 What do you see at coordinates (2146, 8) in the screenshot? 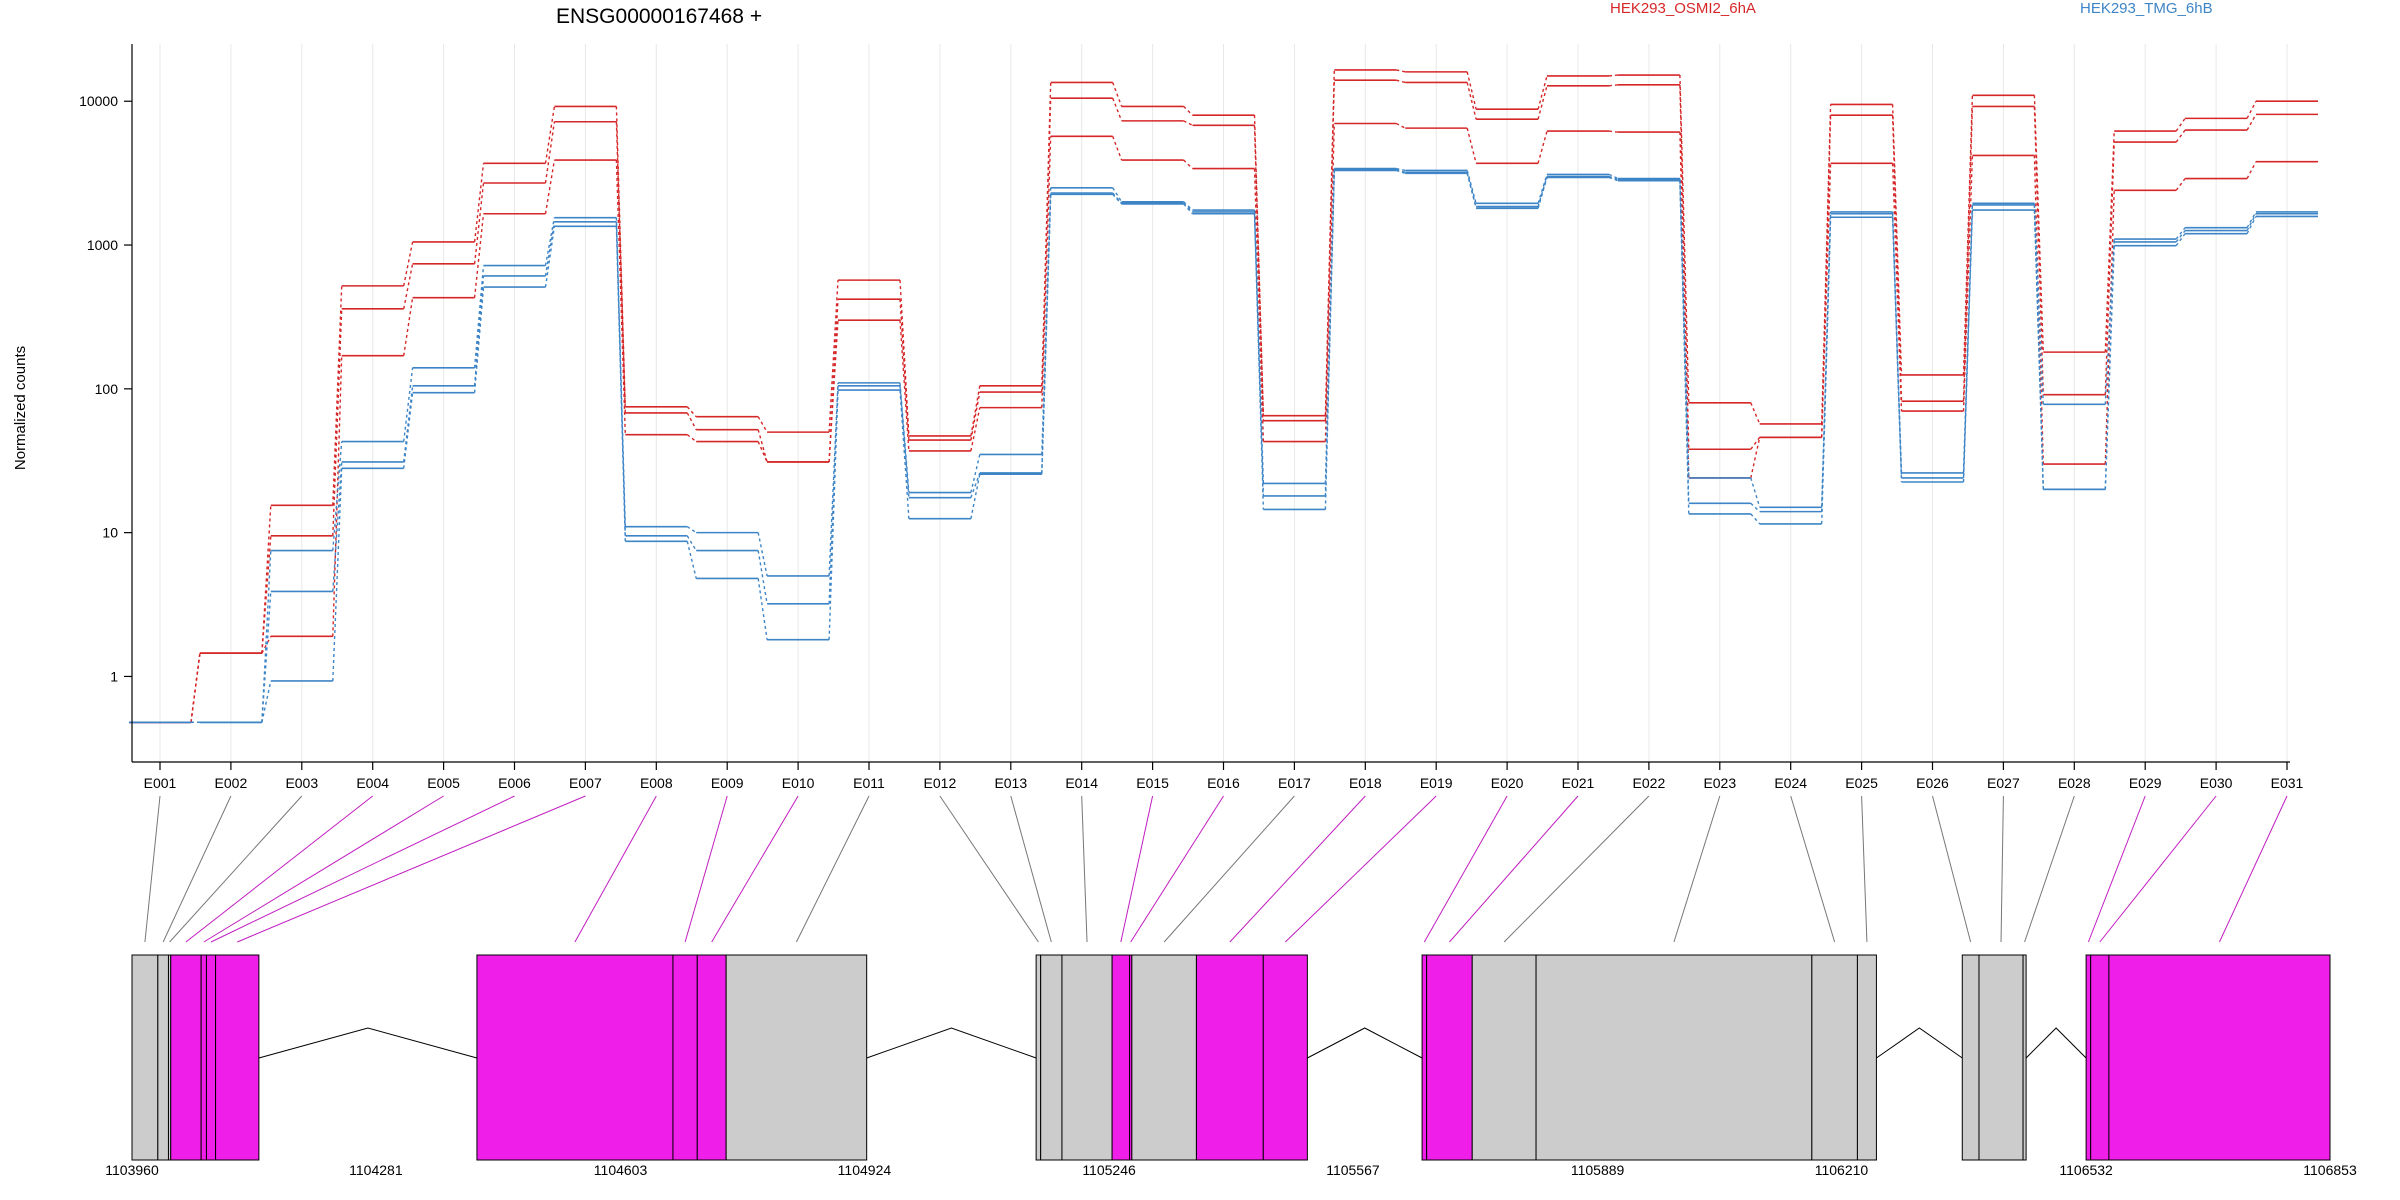
I see `legend-entry-tmg: HEK293_TMG_6hB` at bounding box center [2146, 8].